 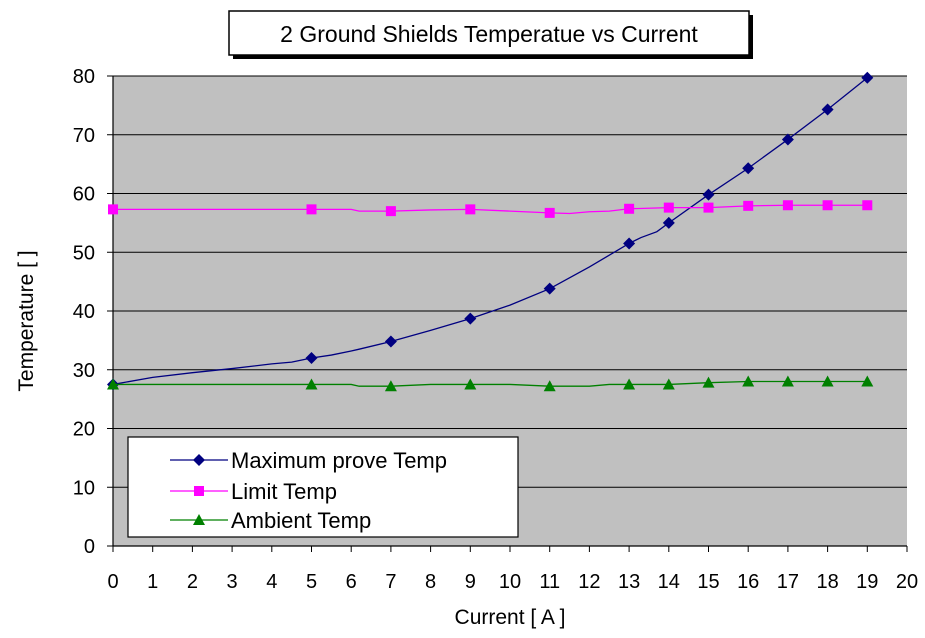 I want to click on legend-entry-2: Ambient Temp, so click(x=270, y=520).